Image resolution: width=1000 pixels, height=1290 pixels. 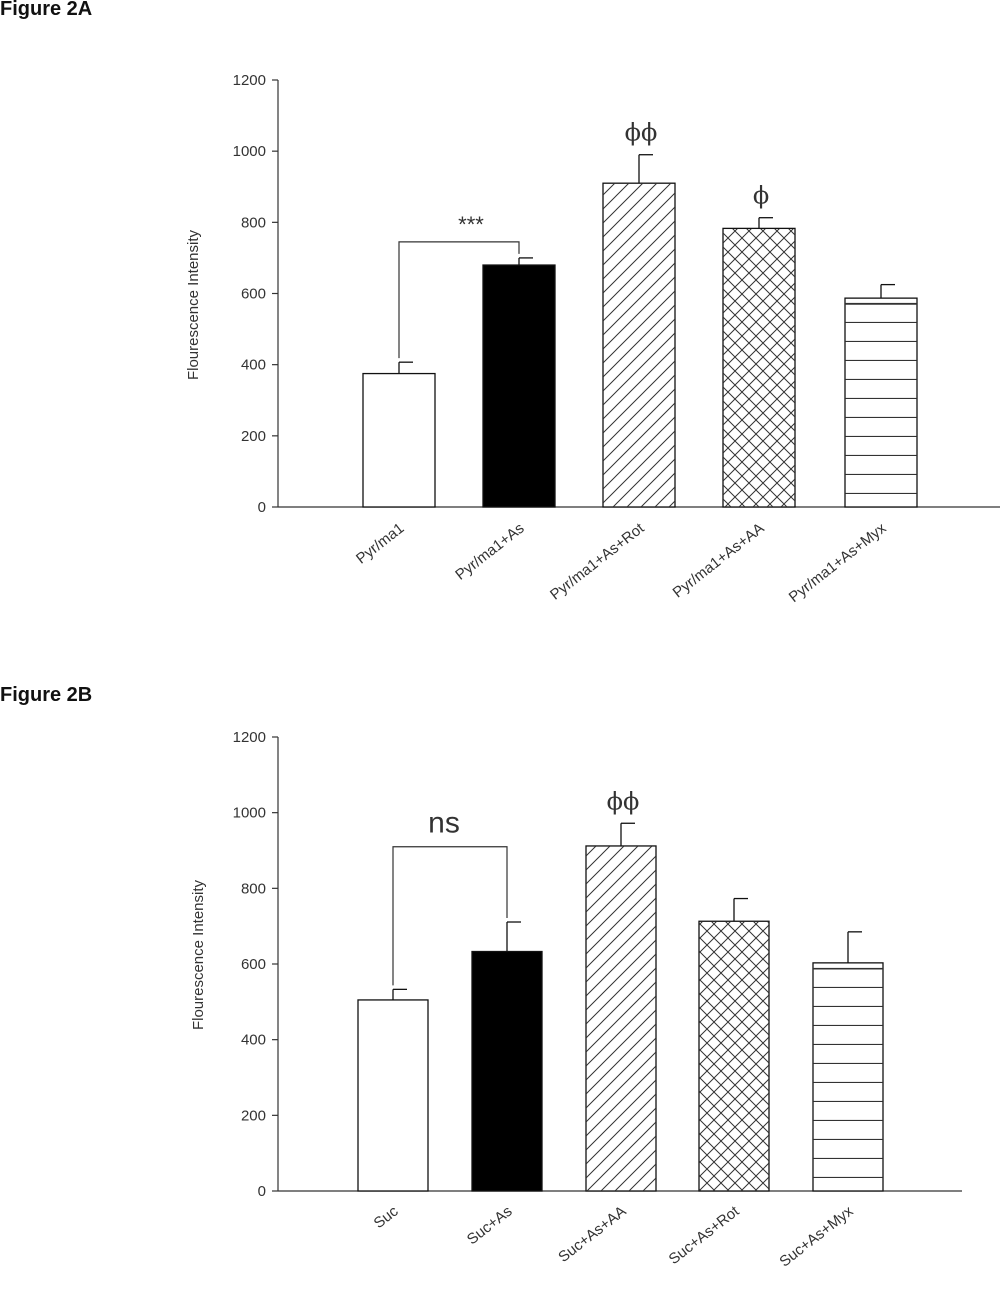 I want to click on significance-label: ***, so click(x=471, y=224).